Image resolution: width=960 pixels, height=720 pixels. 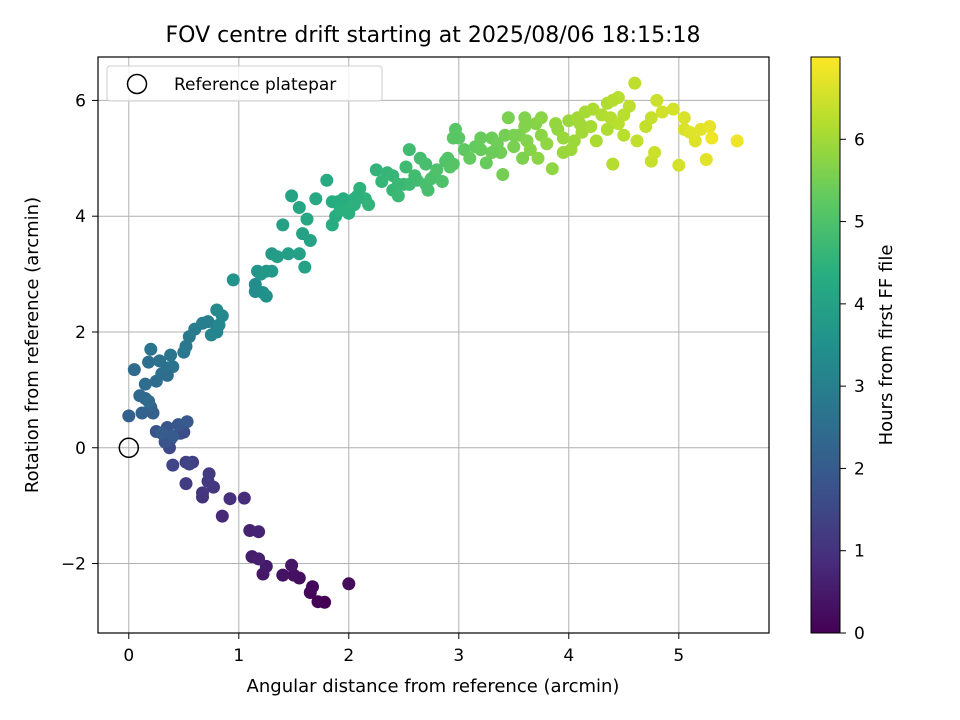 What do you see at coordinates (137, 84) in the screenshot?
I see `legend-marker-circle` at bounding box center [137, 84].